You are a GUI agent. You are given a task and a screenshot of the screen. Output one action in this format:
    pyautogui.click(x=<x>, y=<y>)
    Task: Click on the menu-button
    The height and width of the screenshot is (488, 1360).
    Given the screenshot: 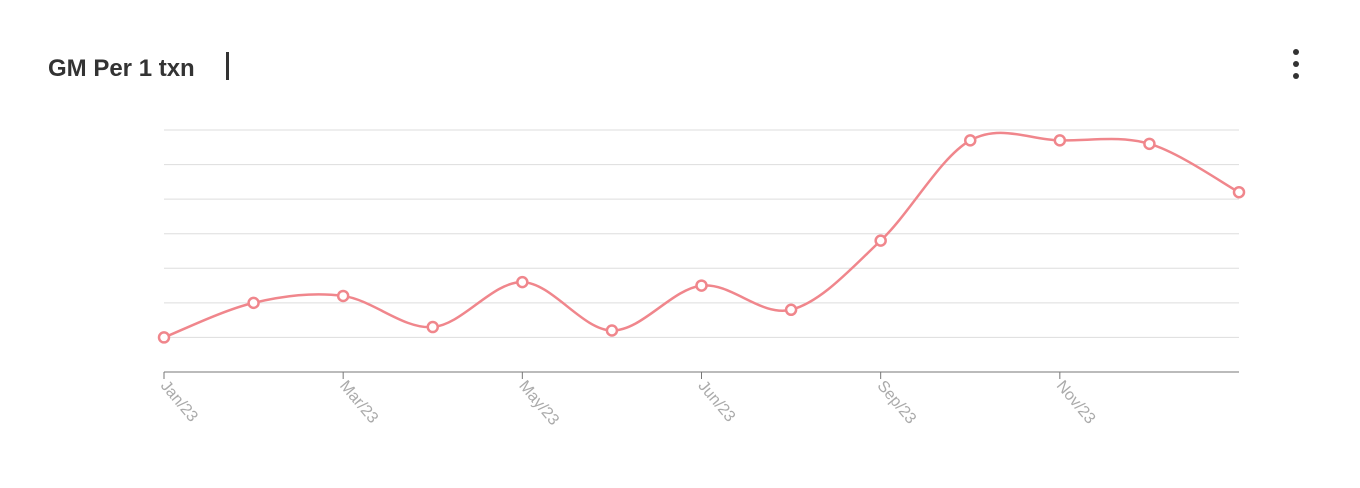 What is the action you would take?
    pyautogui.click(x=1296, y=64)
    